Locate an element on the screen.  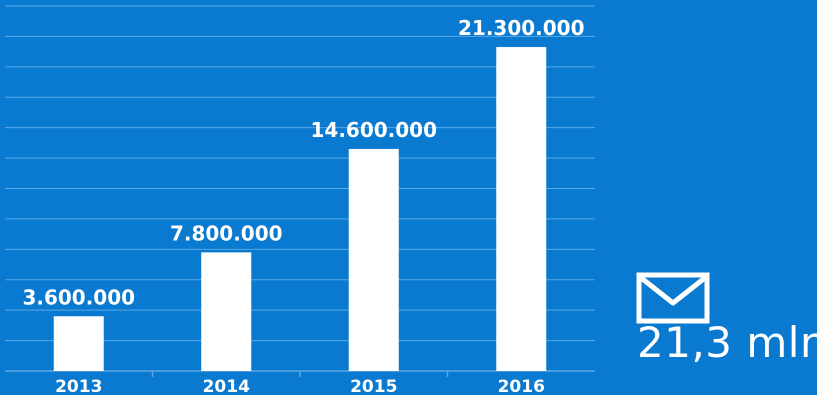
tick-label-2016: 2016 is located at coordinates (521, 386).